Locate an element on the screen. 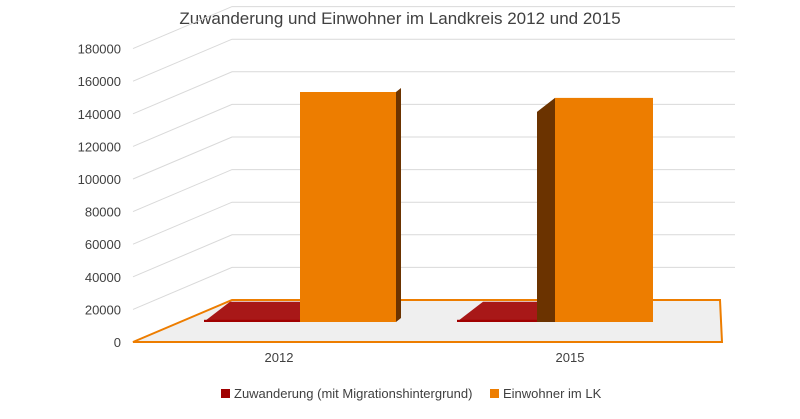 This screenshot has height=419, width=800. y-tick-label: 100000 is located at coordinates (99, 179).